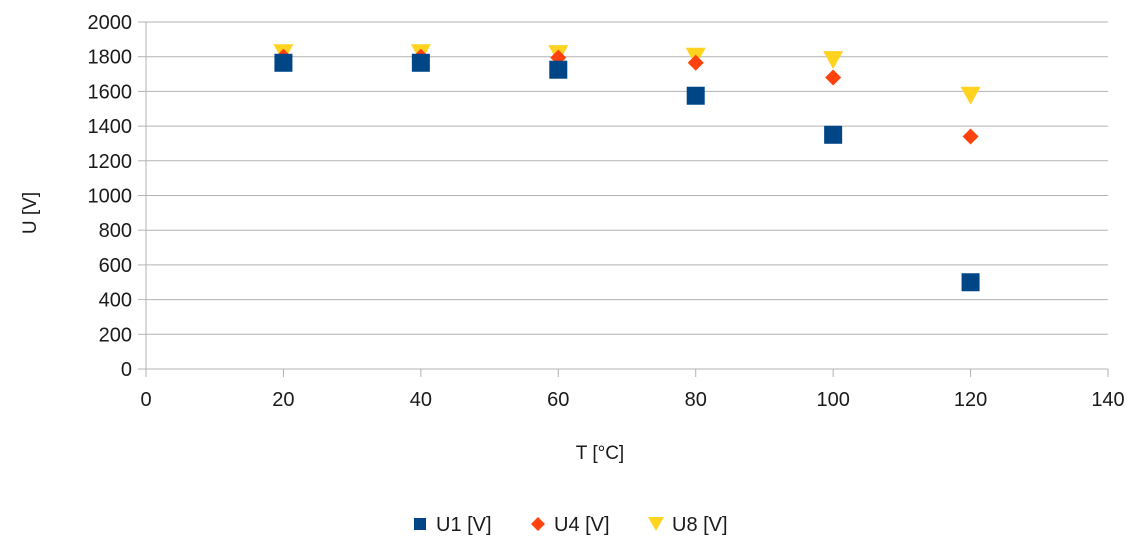  I want to click on legend-label: U1 [V], so click(464, 525).